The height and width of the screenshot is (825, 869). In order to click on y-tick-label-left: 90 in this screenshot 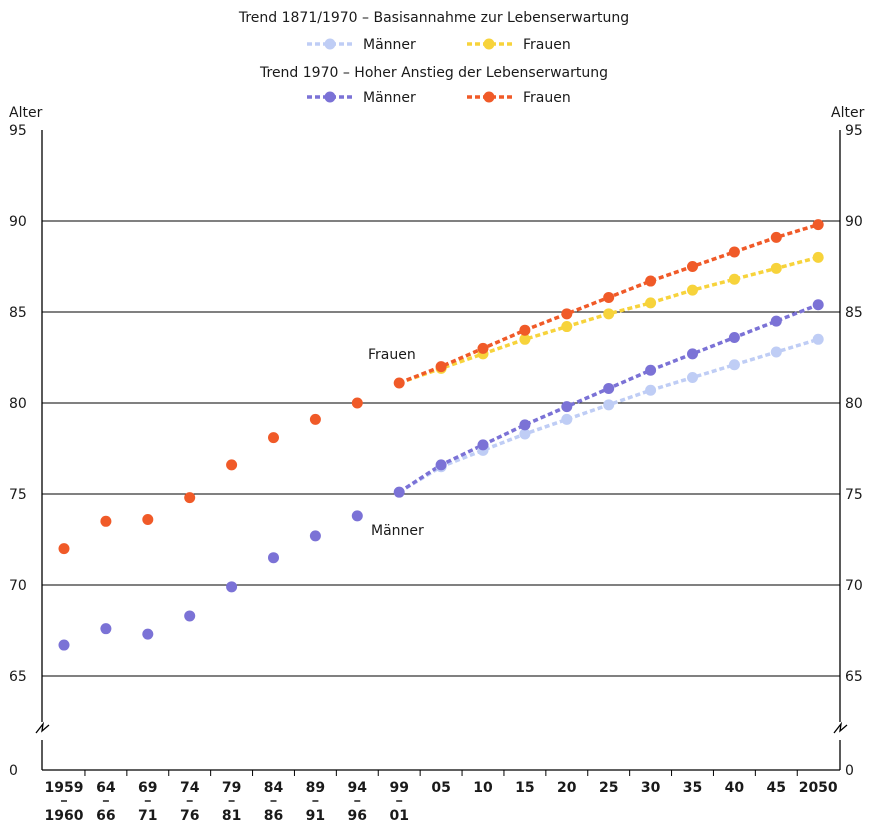, I will do `click(18, 222)`.